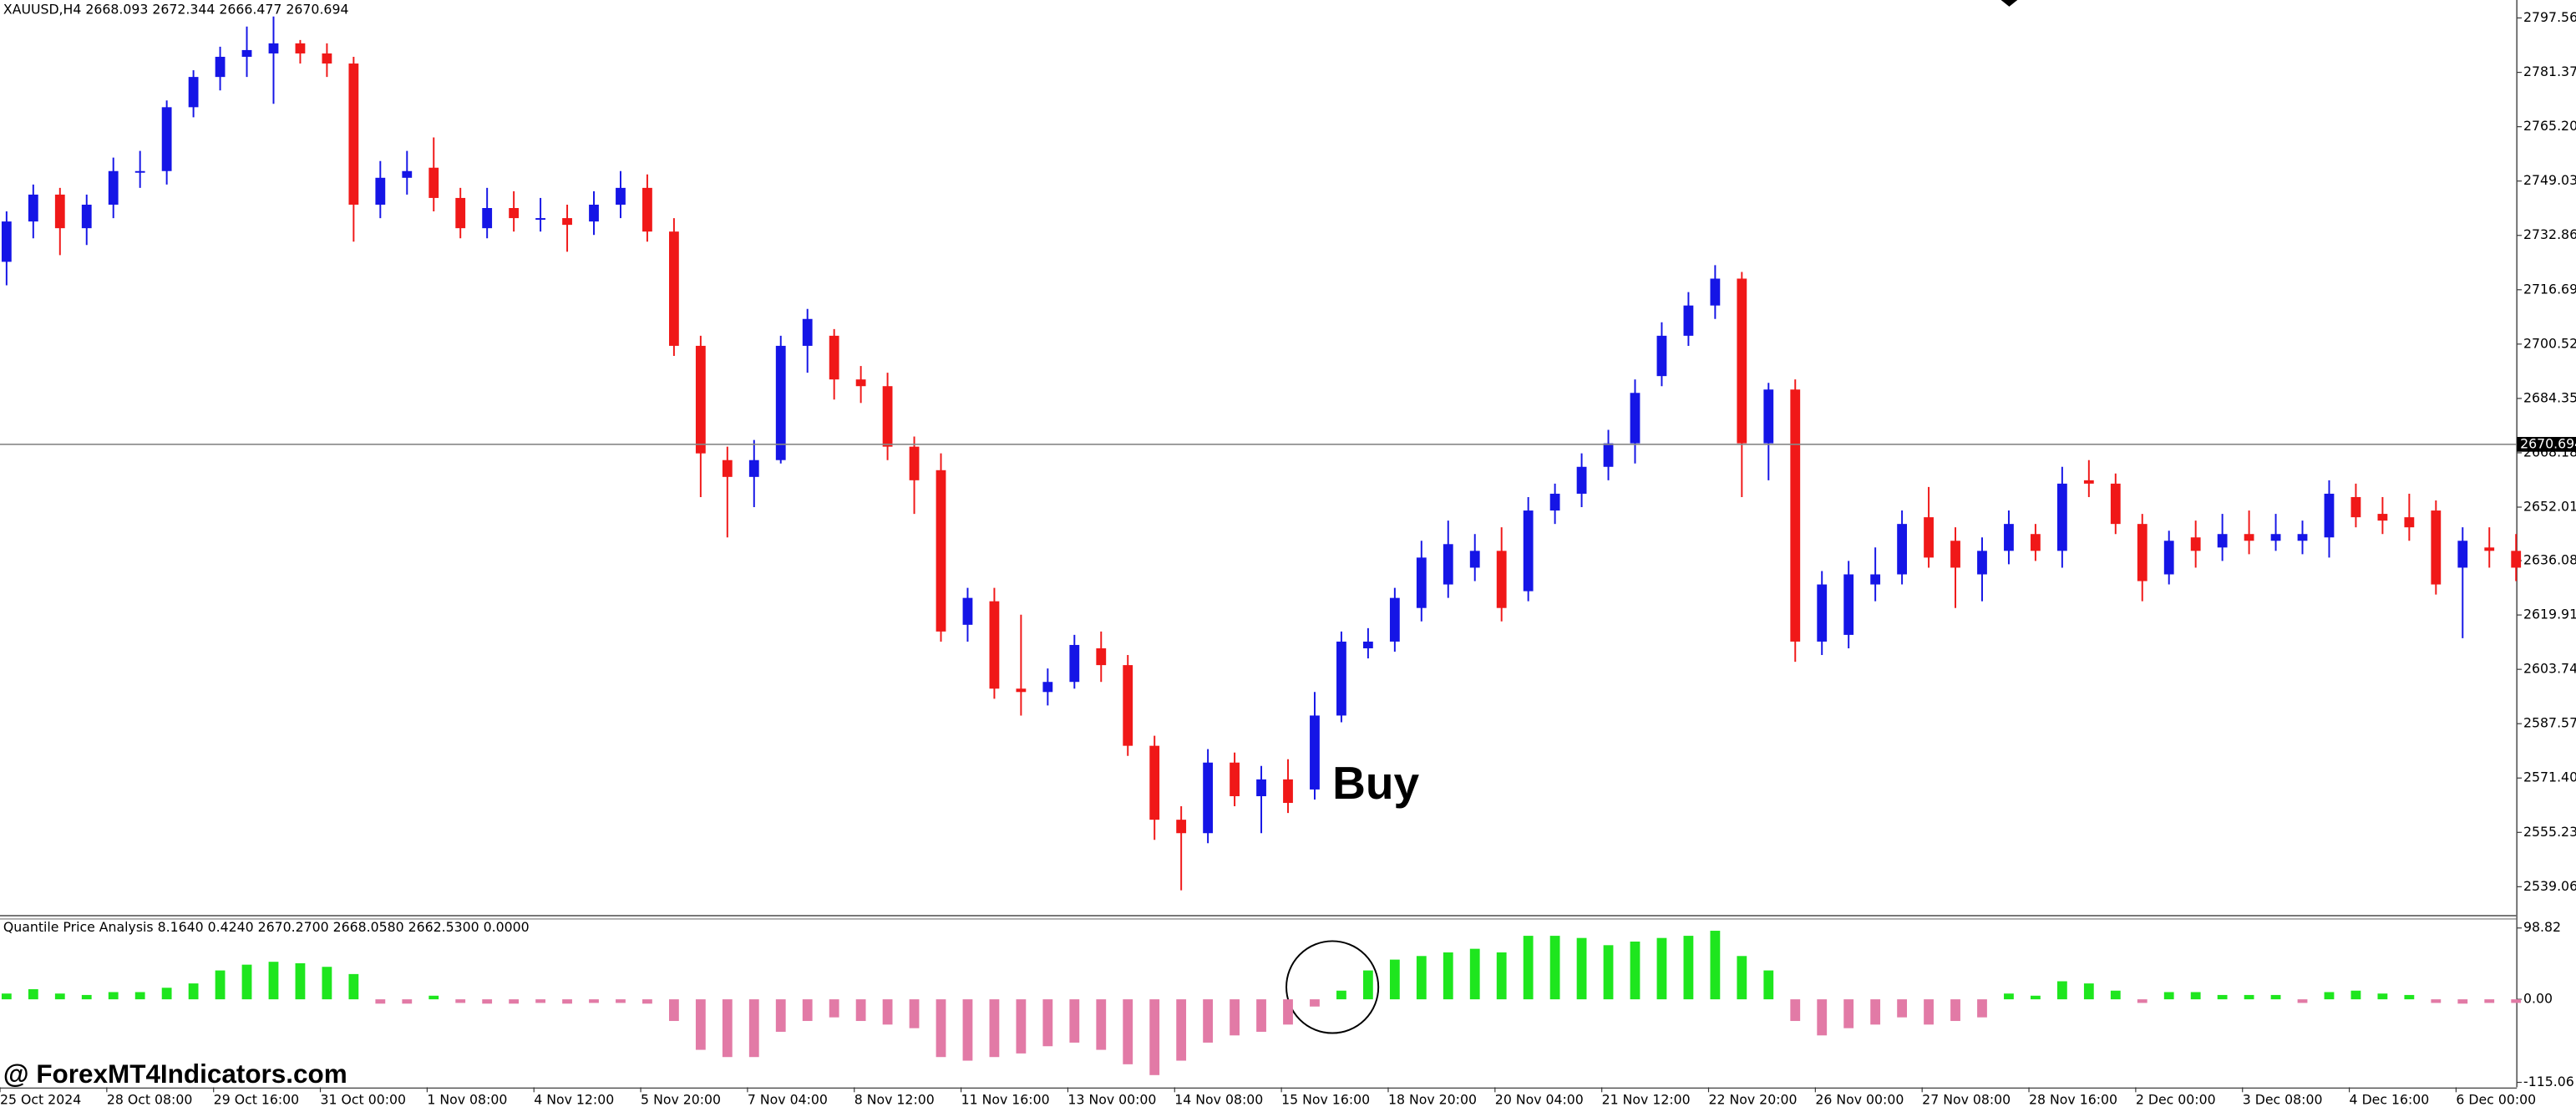 The image size is (2576, 1107). I want to click on x-tick-label: 21 Nov 12:00, so click(1646, 1099).